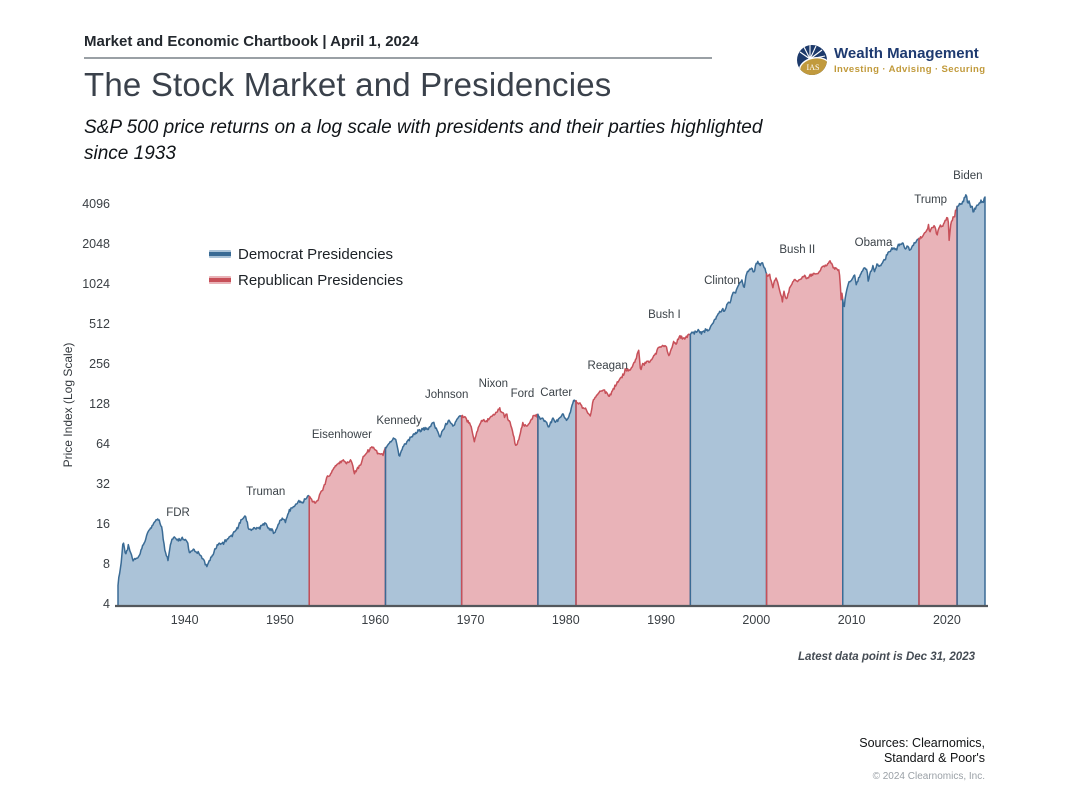 This screenshot has width=1069, height=802. I want to click on header-divider, so click(398, 58).